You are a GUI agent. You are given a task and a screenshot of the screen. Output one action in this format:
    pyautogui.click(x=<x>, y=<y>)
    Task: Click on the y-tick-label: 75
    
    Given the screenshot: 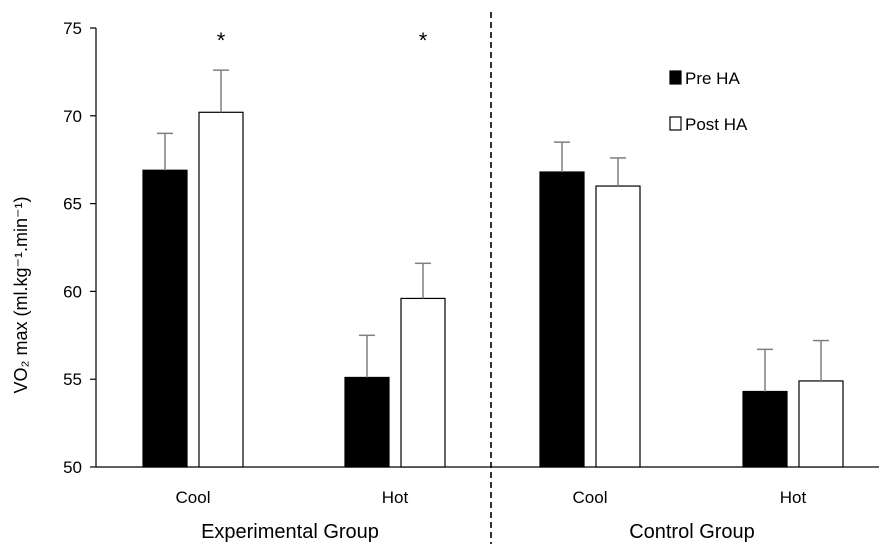 What is the action you would take?
    pyautogui.click(x=72, y=28)
    